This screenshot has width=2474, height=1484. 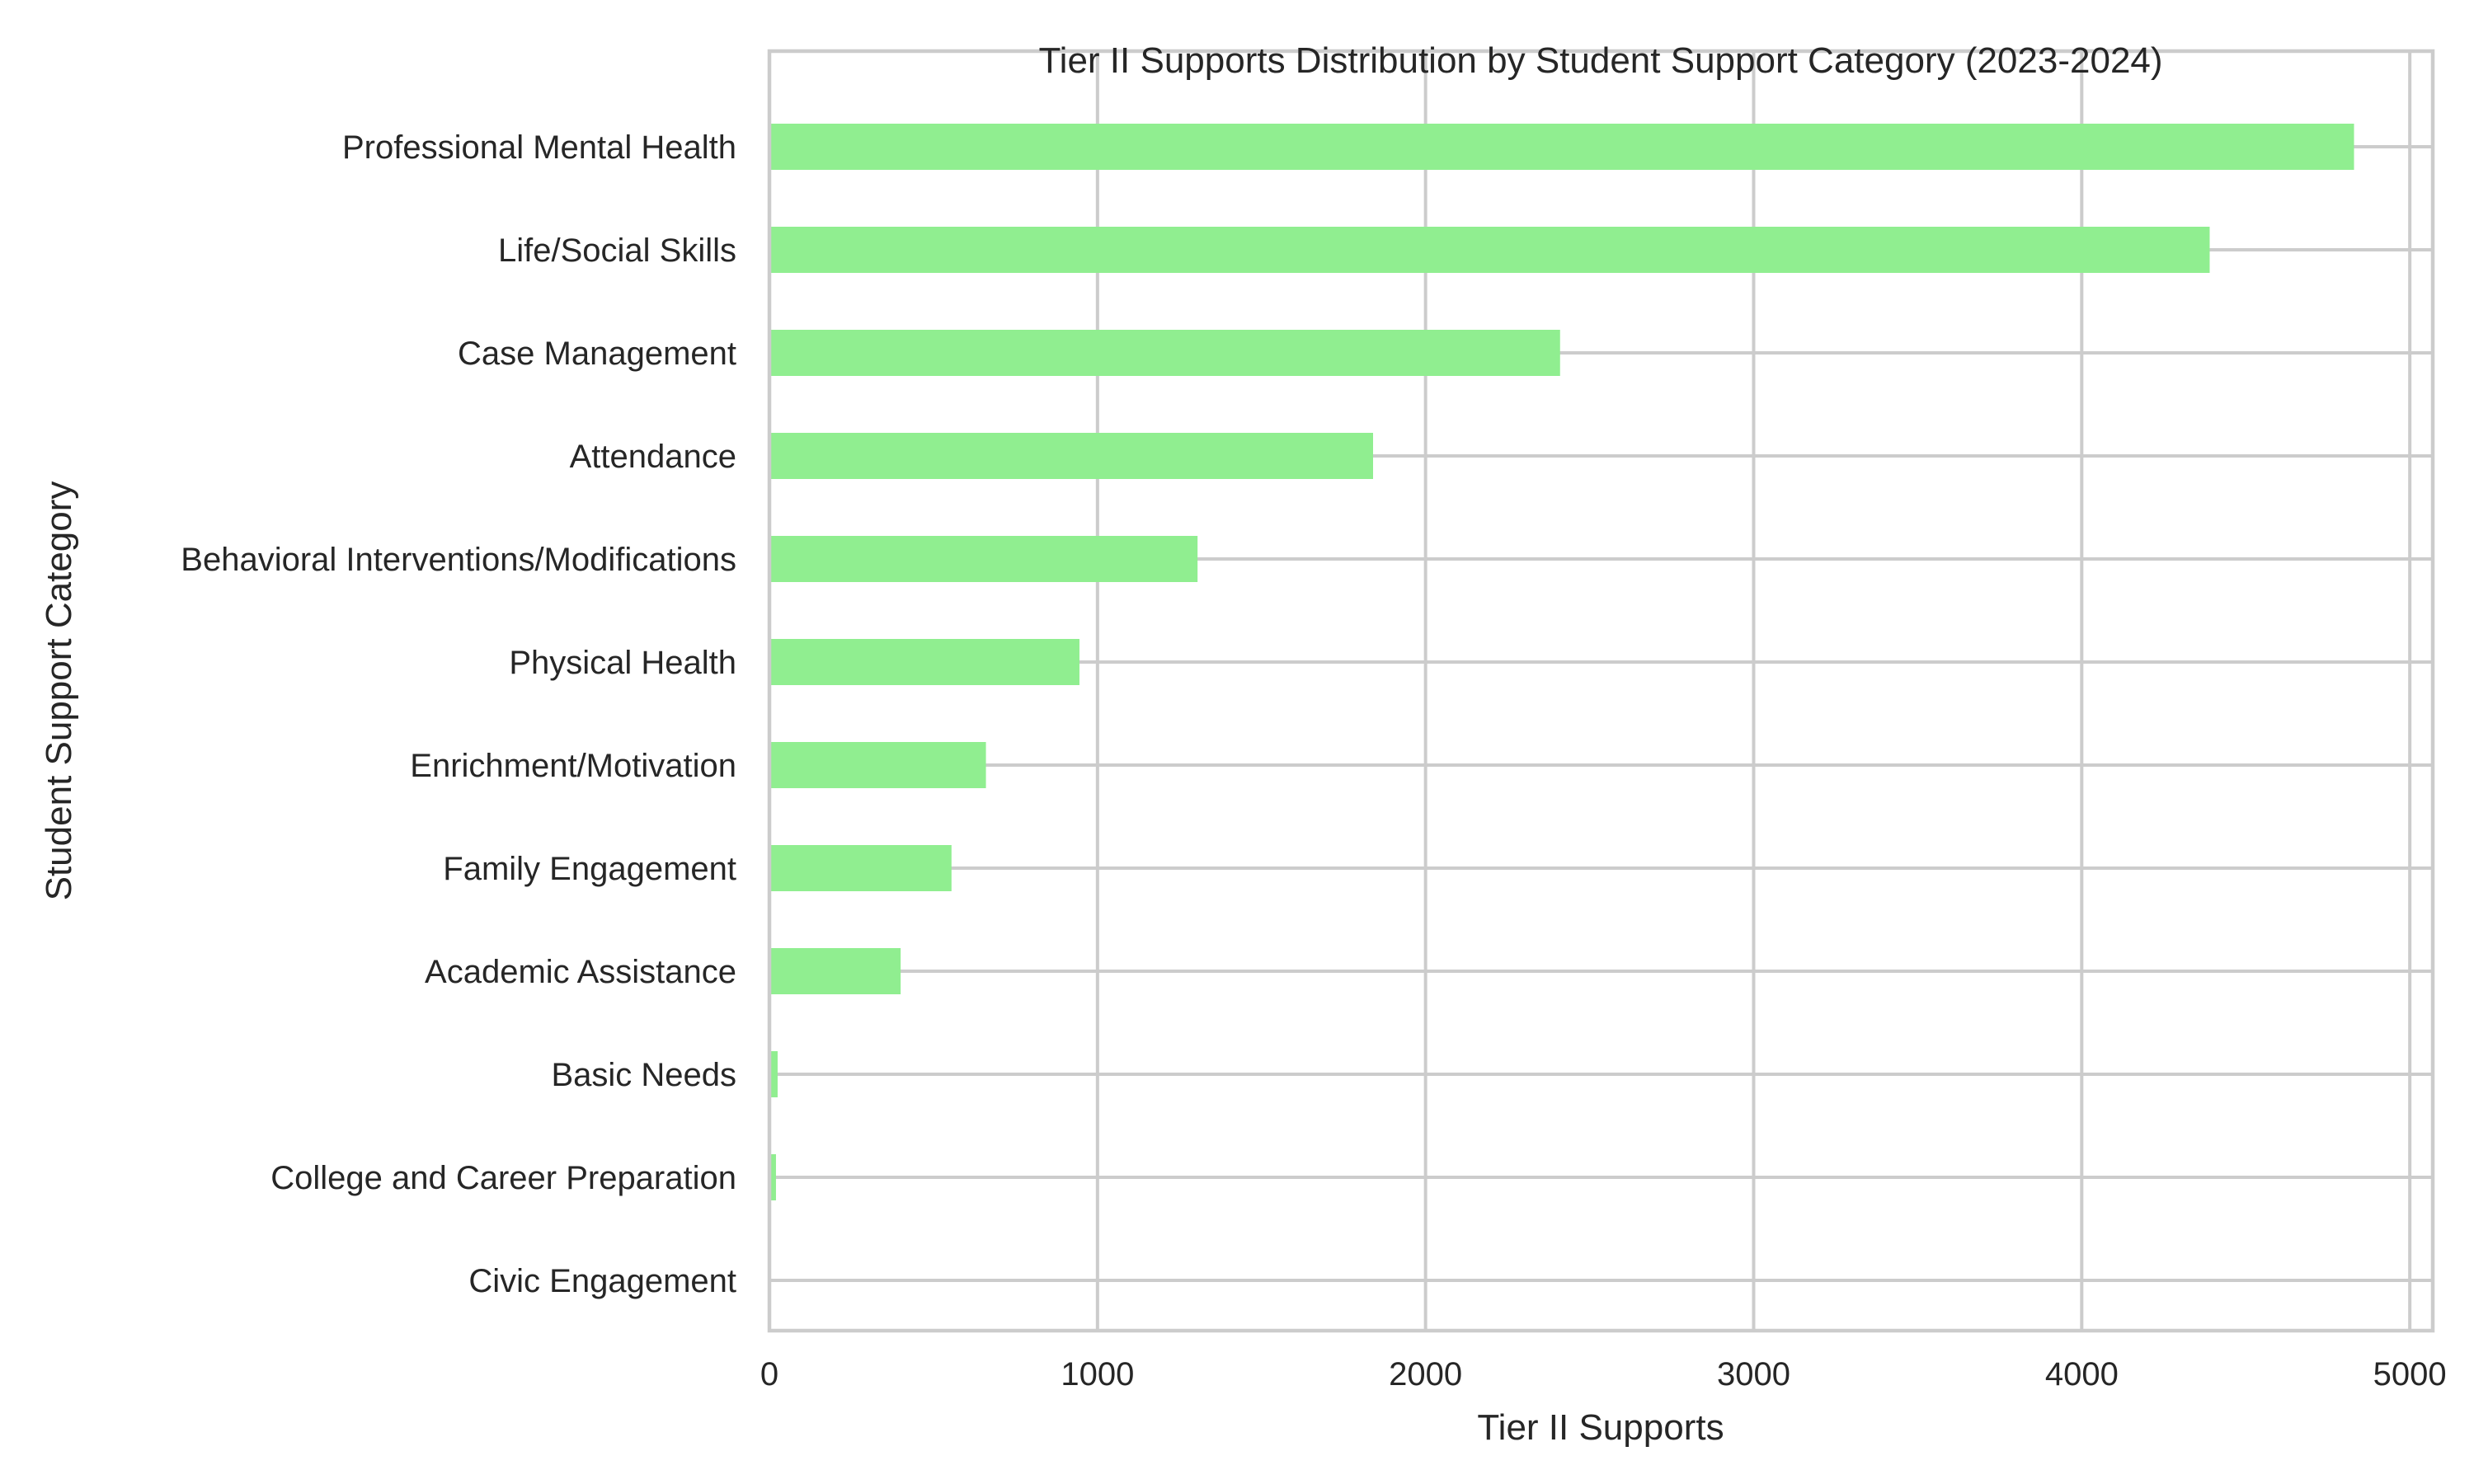 What do you see at coordinates (622, 663) in the screenshot?
I see `y-tick-label-physical-health: Physical Health` at bounding box center [622, 663].